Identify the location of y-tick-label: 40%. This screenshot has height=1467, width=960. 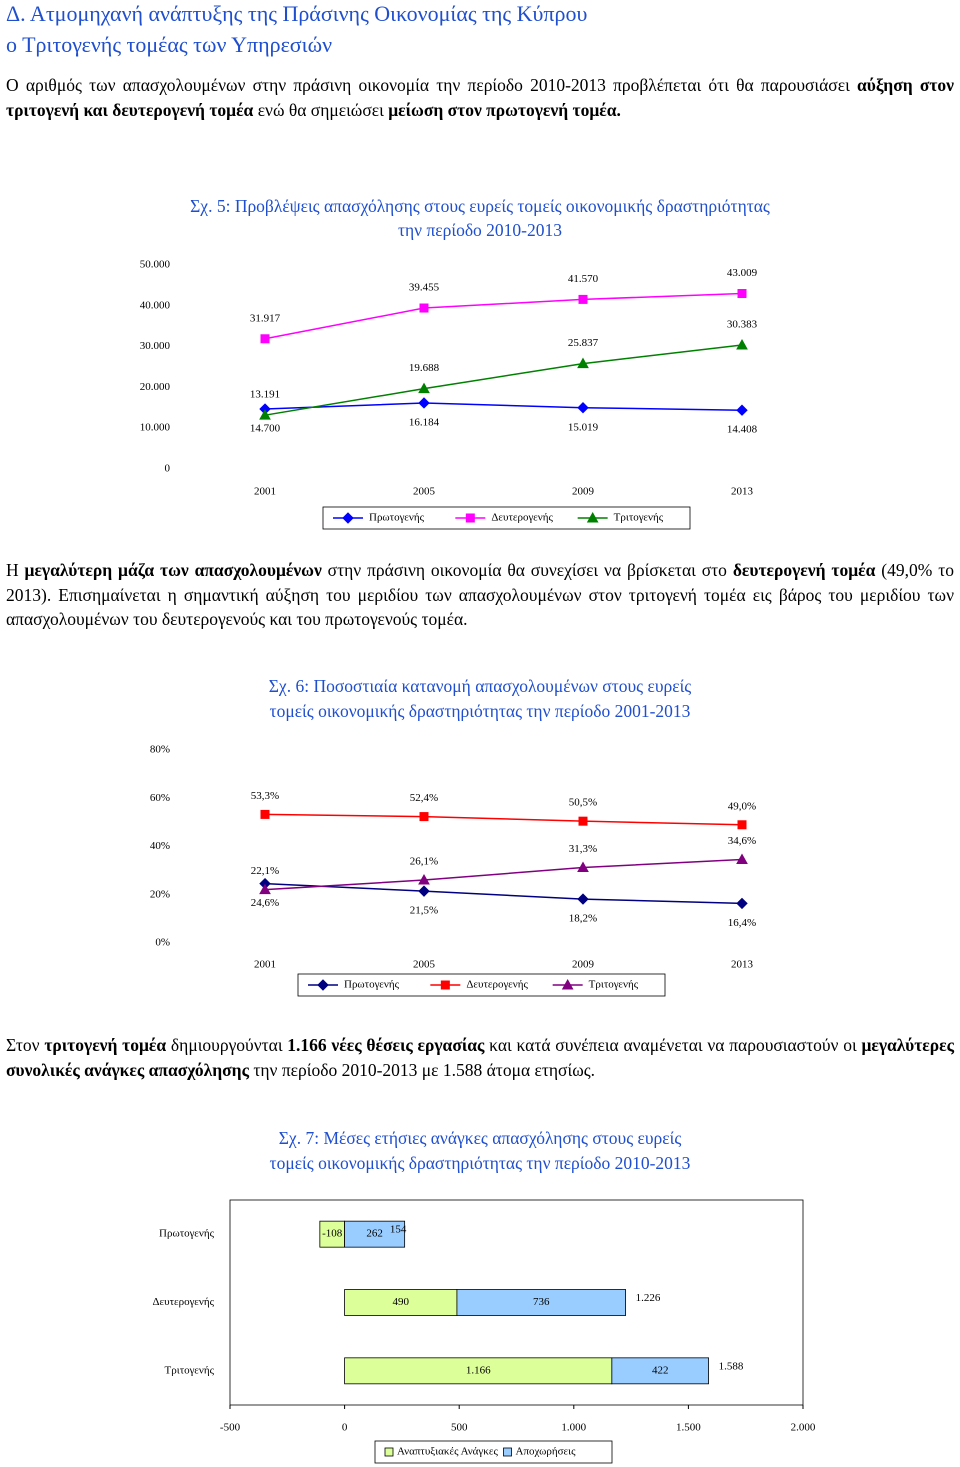
(160, 846).